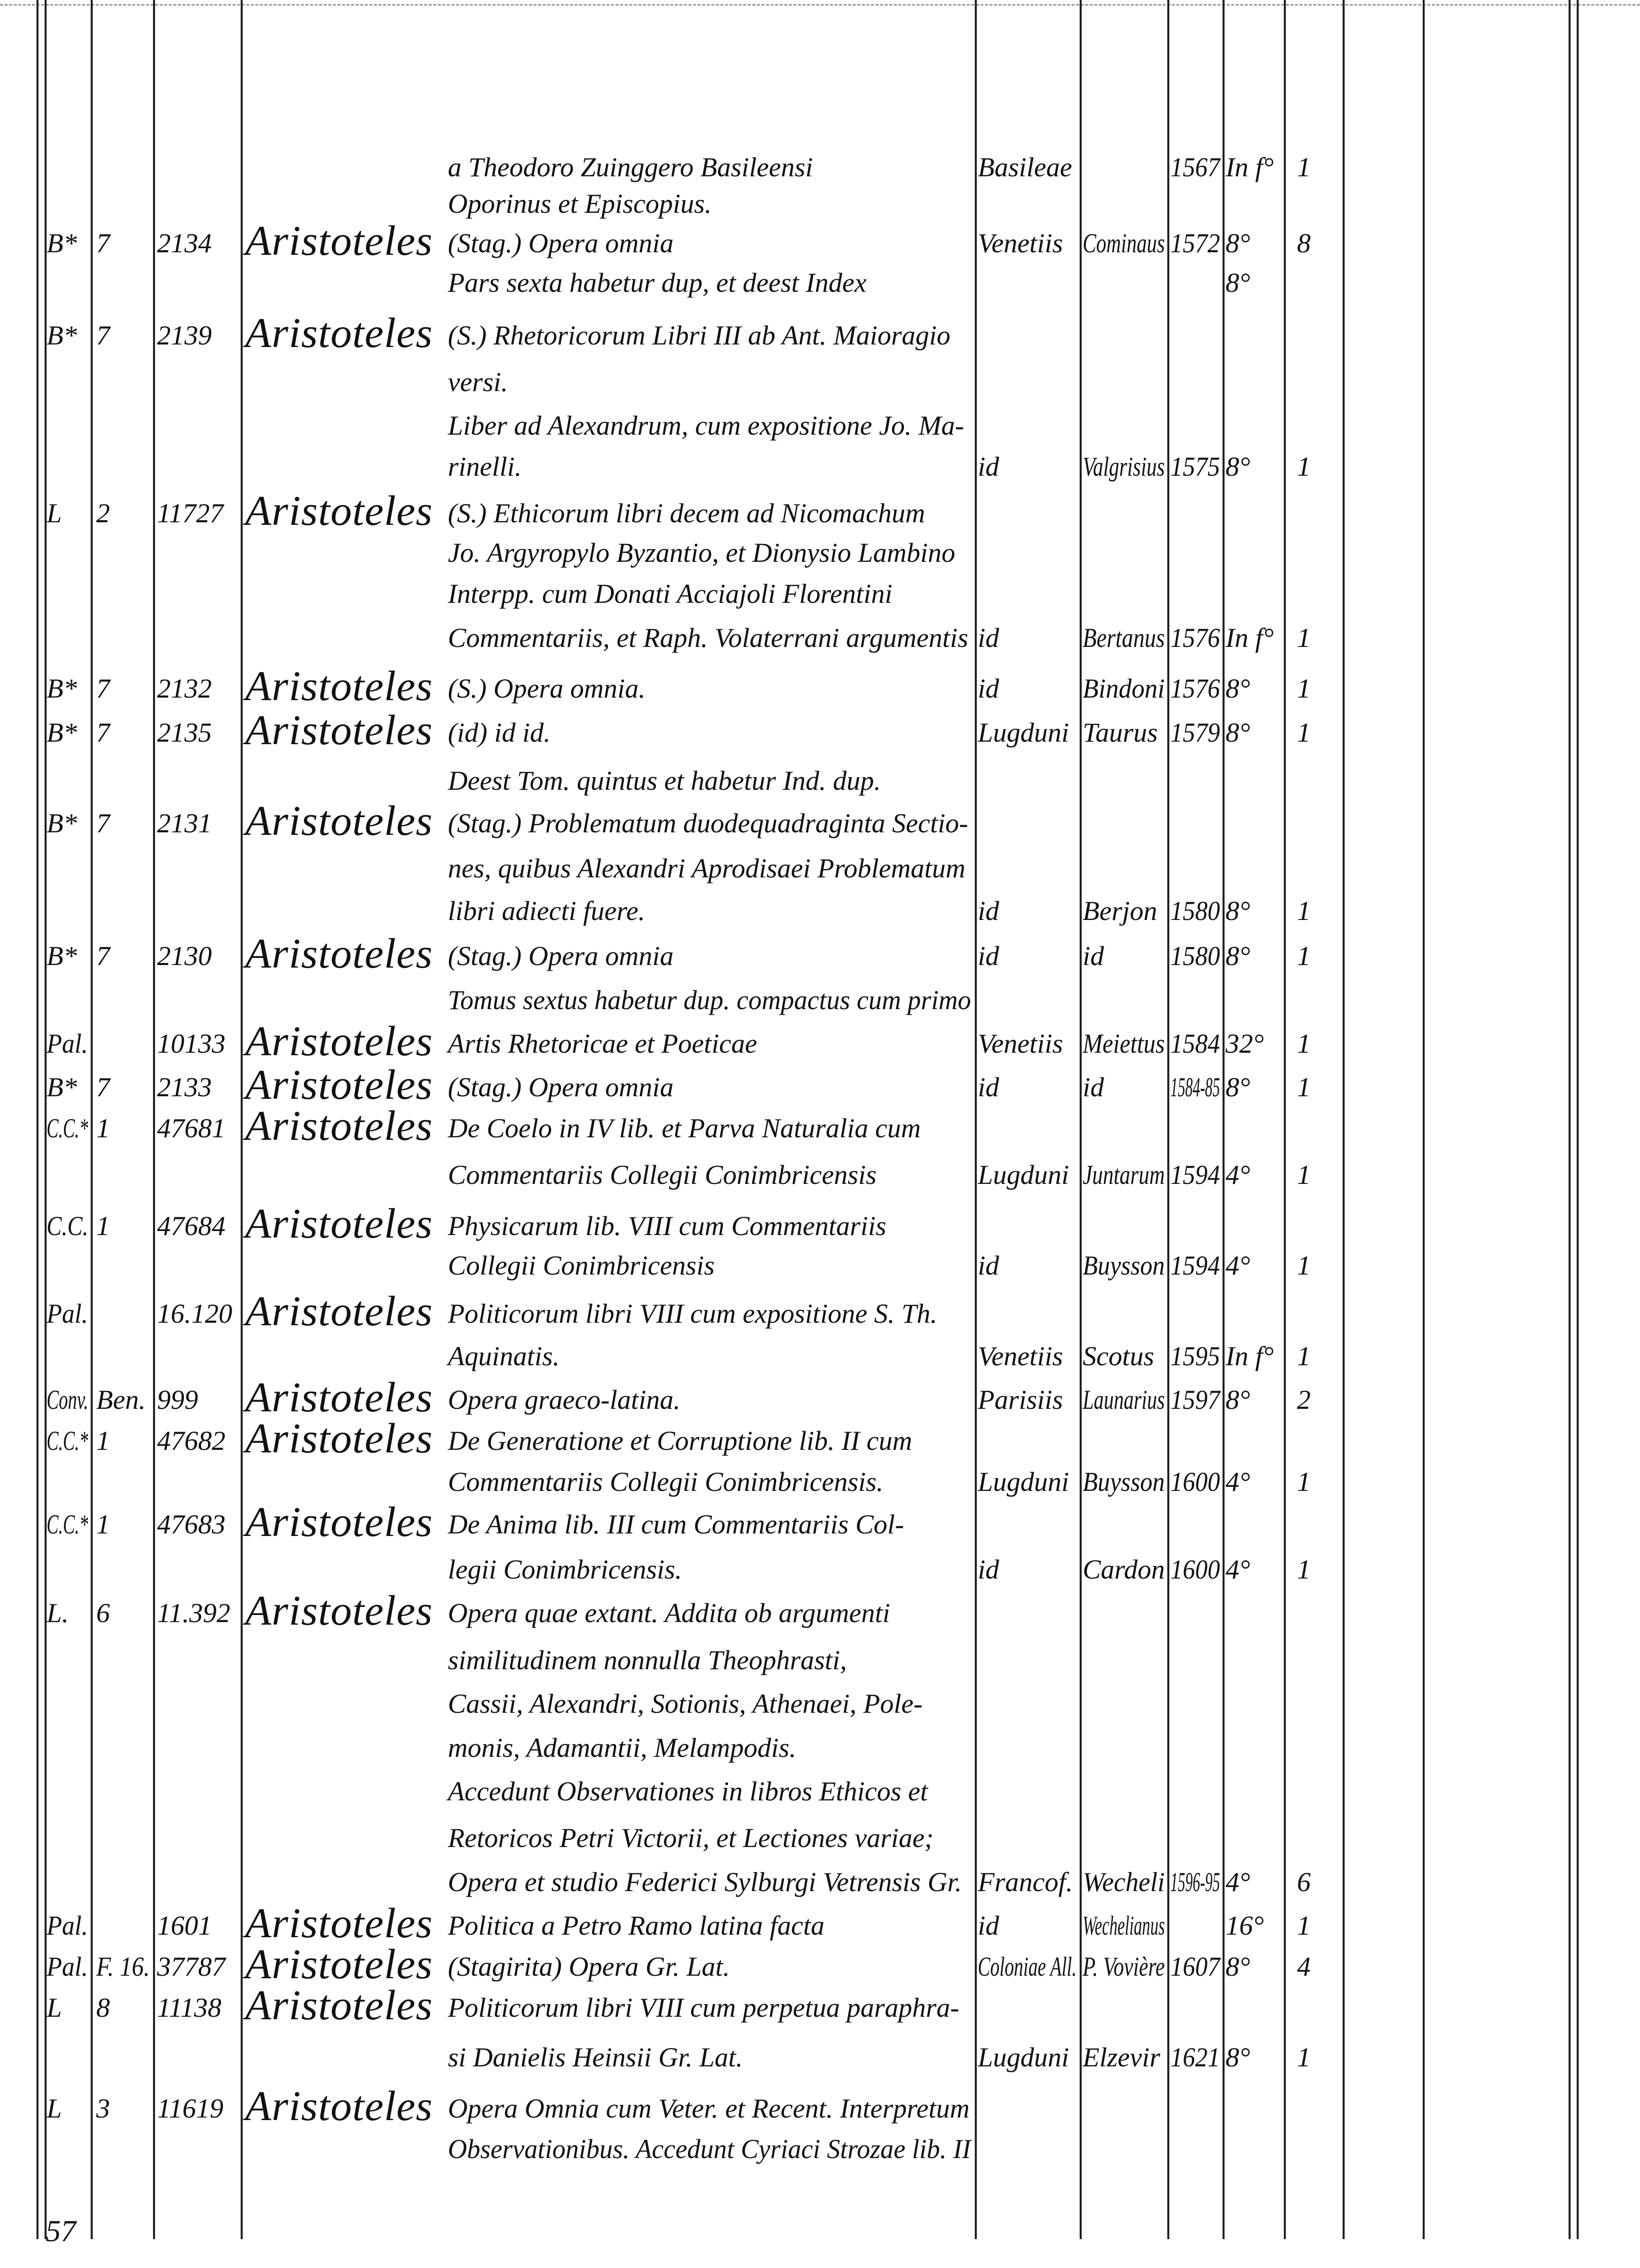  I want to click on entry-text: Deest Tom. quintus et habetur Ind. dup., so click(664, 780).